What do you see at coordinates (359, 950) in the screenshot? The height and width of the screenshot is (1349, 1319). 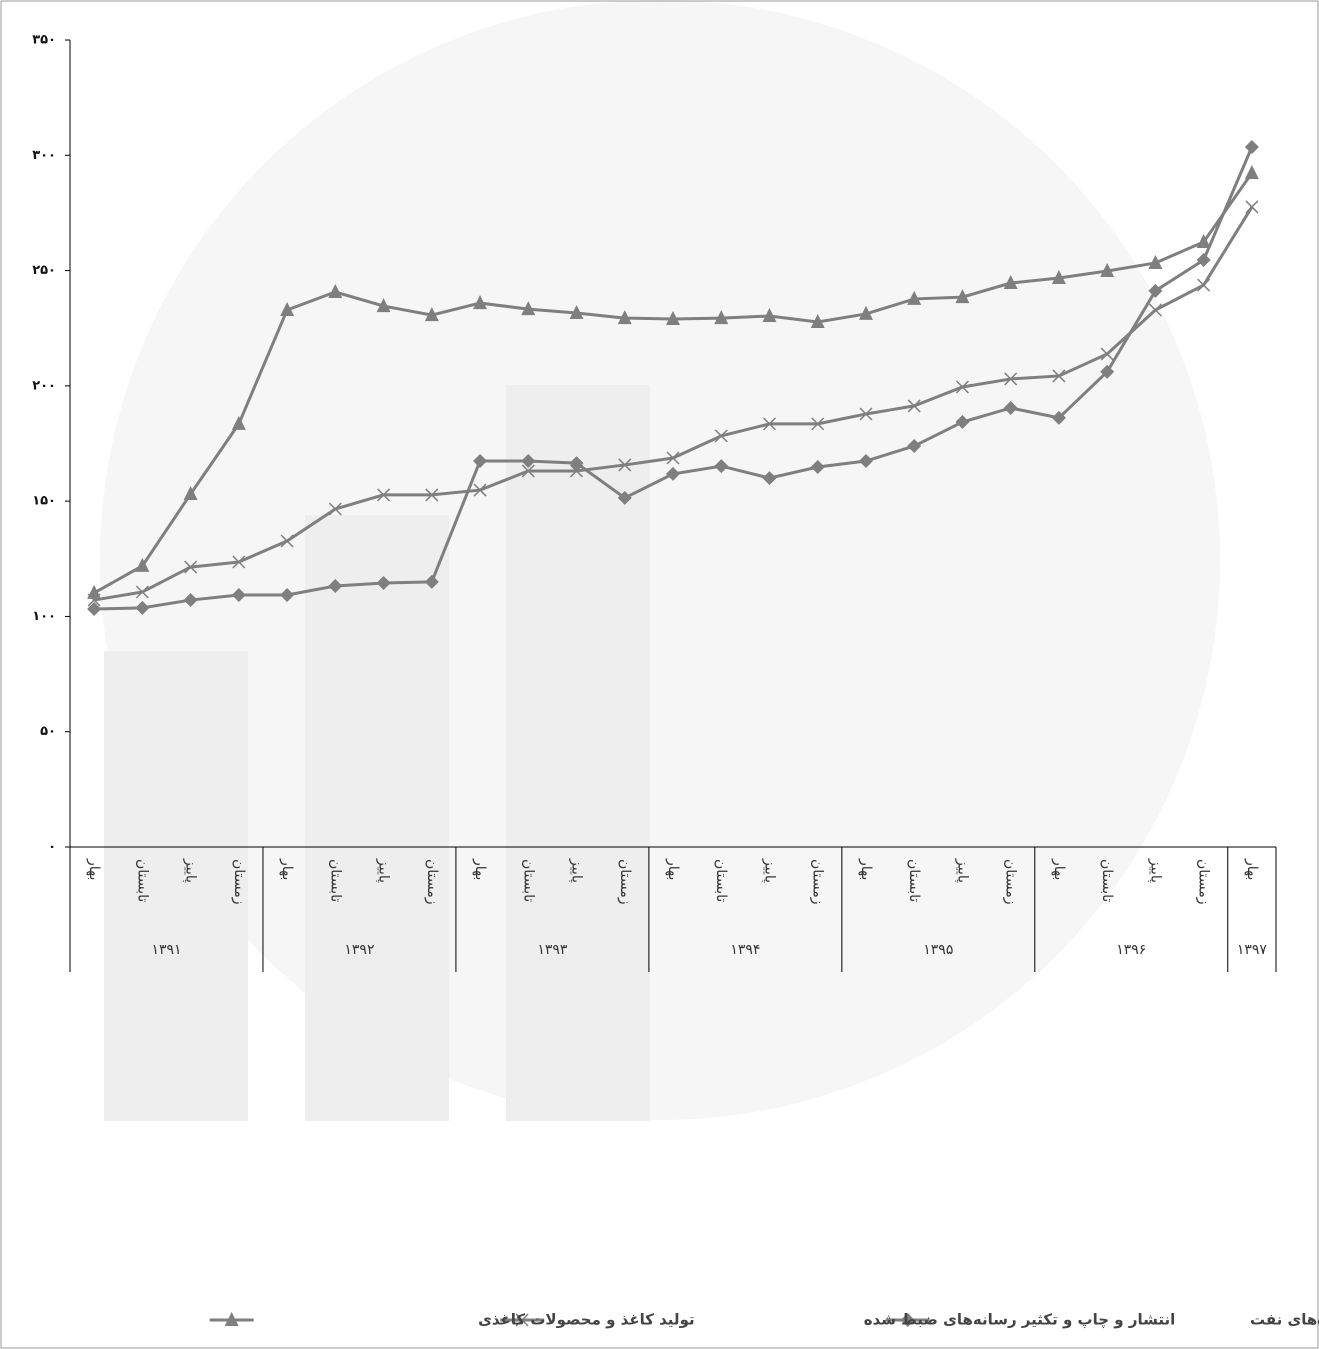 I see `group-label: ۱۳۹۲` at bounding box center [359, 950].